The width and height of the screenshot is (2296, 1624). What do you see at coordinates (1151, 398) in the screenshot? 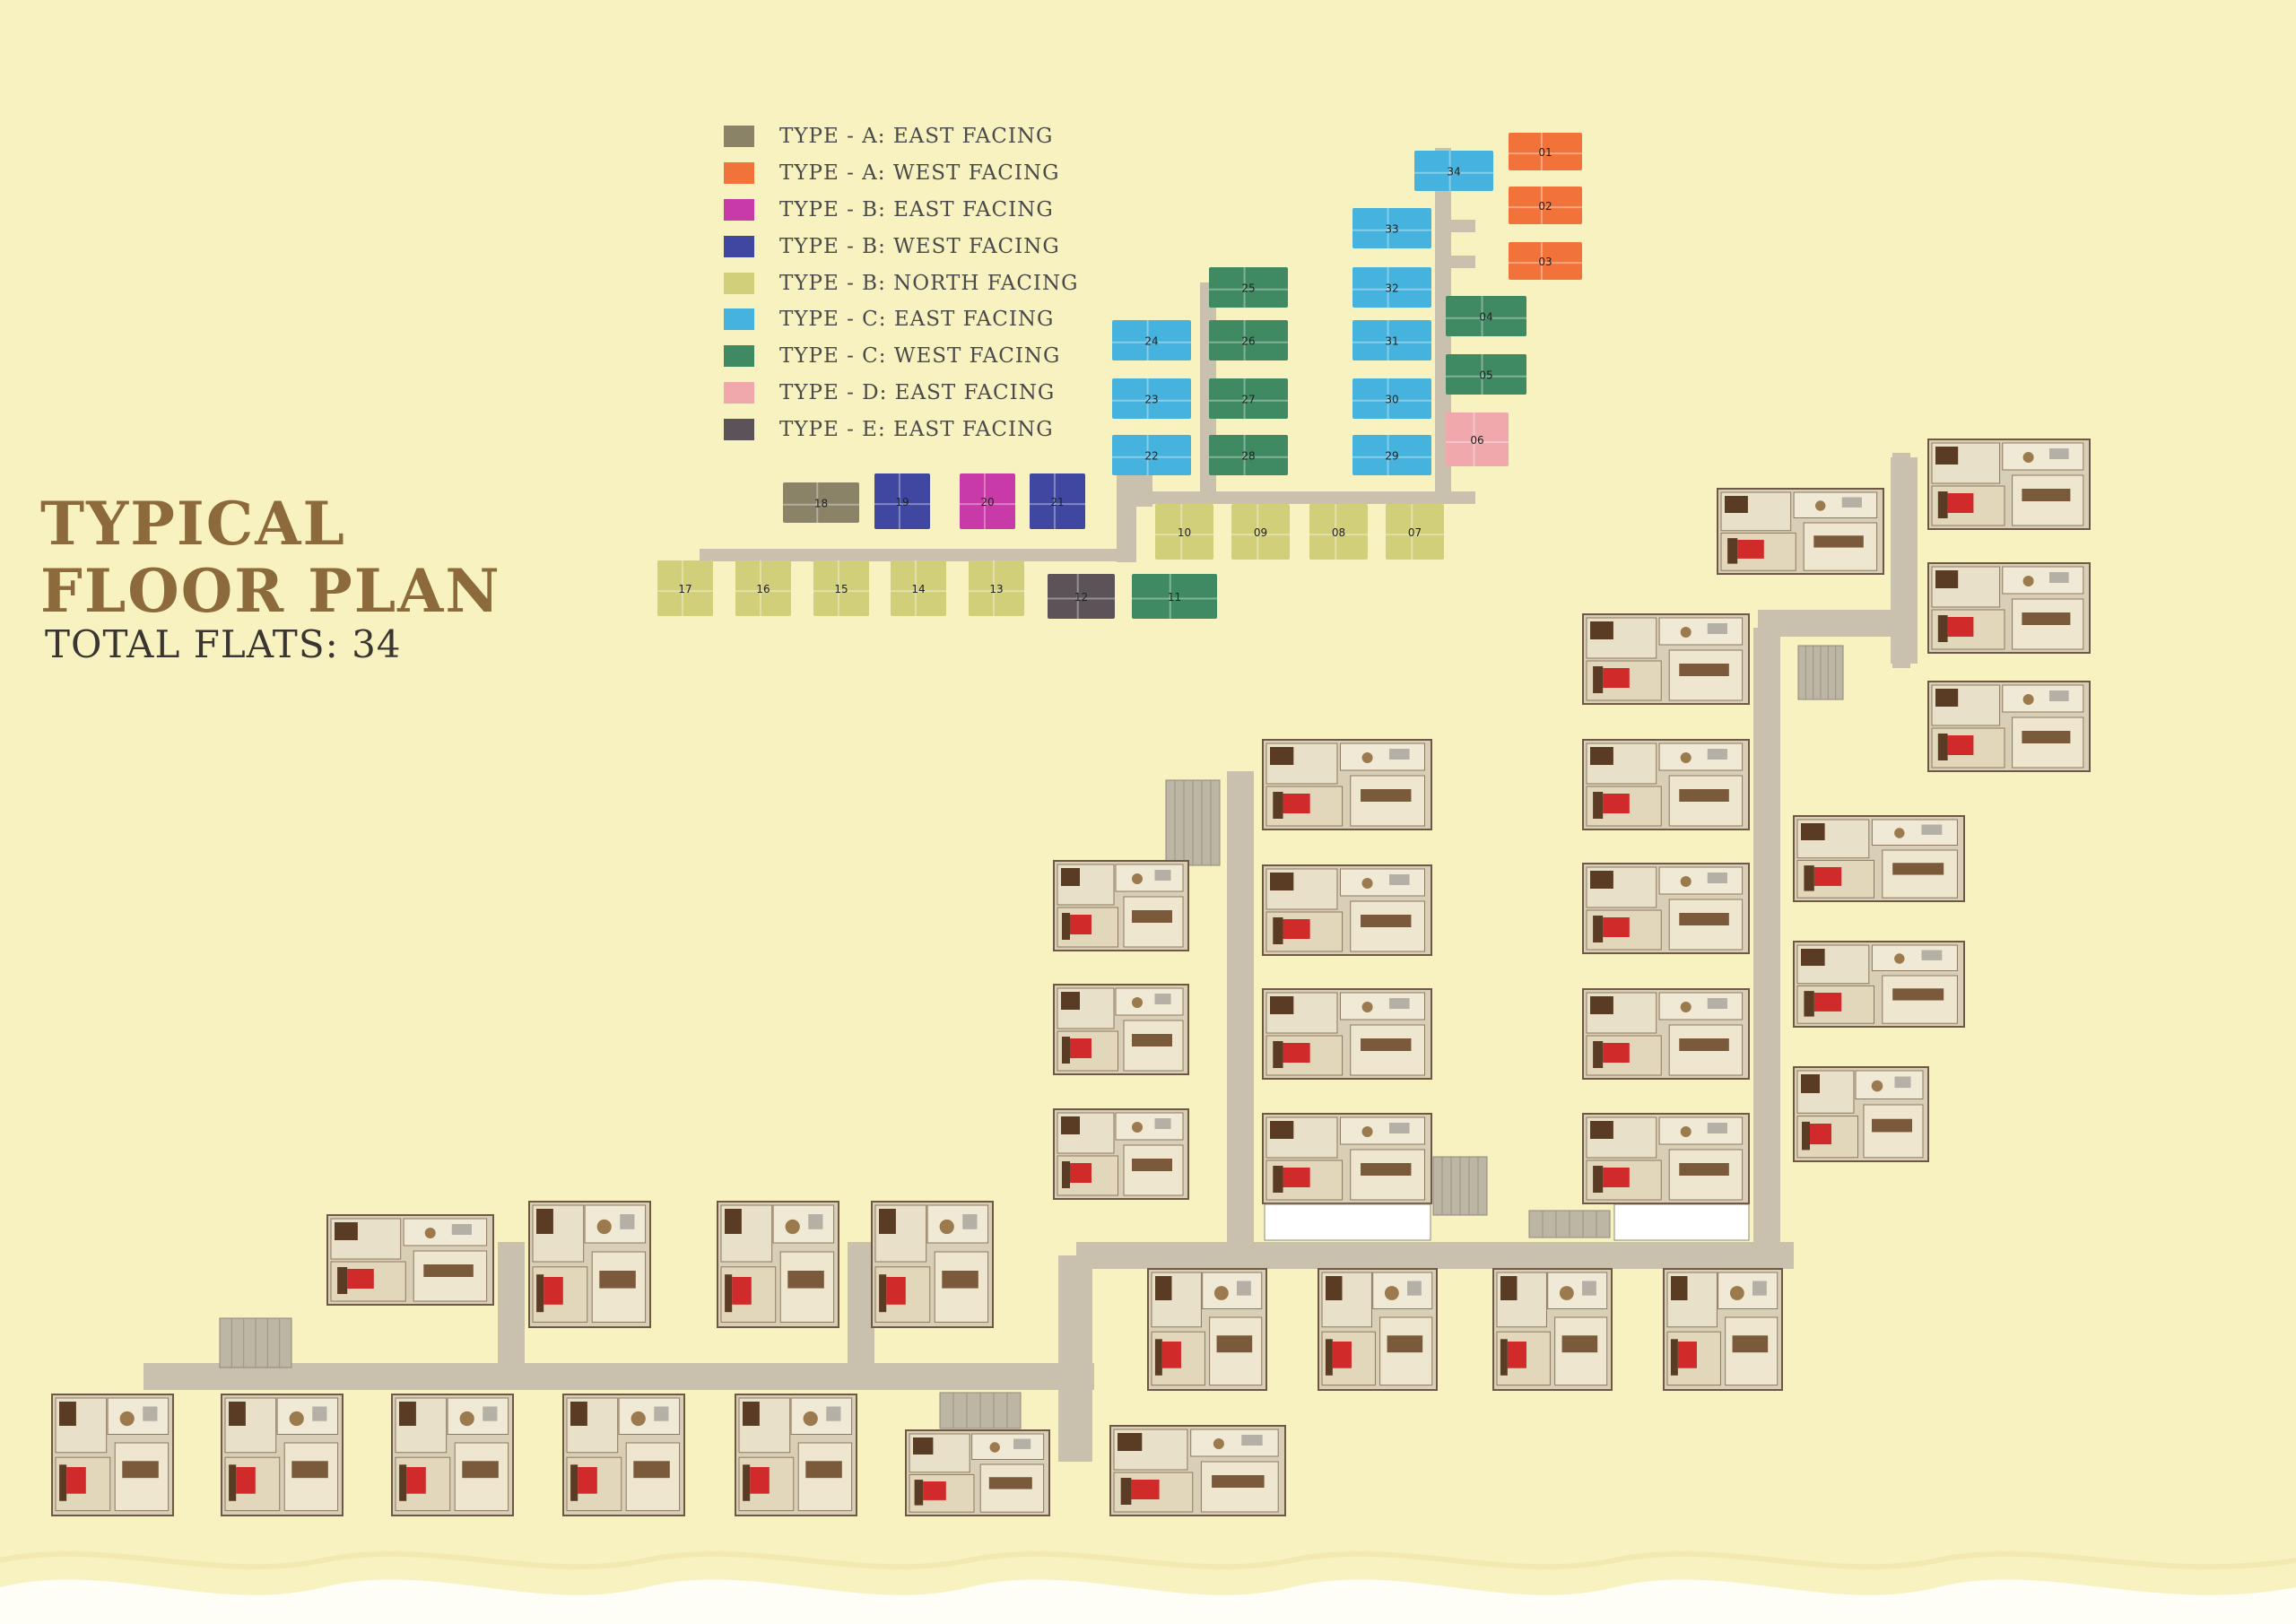
I see `keyplan-unit: 23` at bounding box center [1151, 398].